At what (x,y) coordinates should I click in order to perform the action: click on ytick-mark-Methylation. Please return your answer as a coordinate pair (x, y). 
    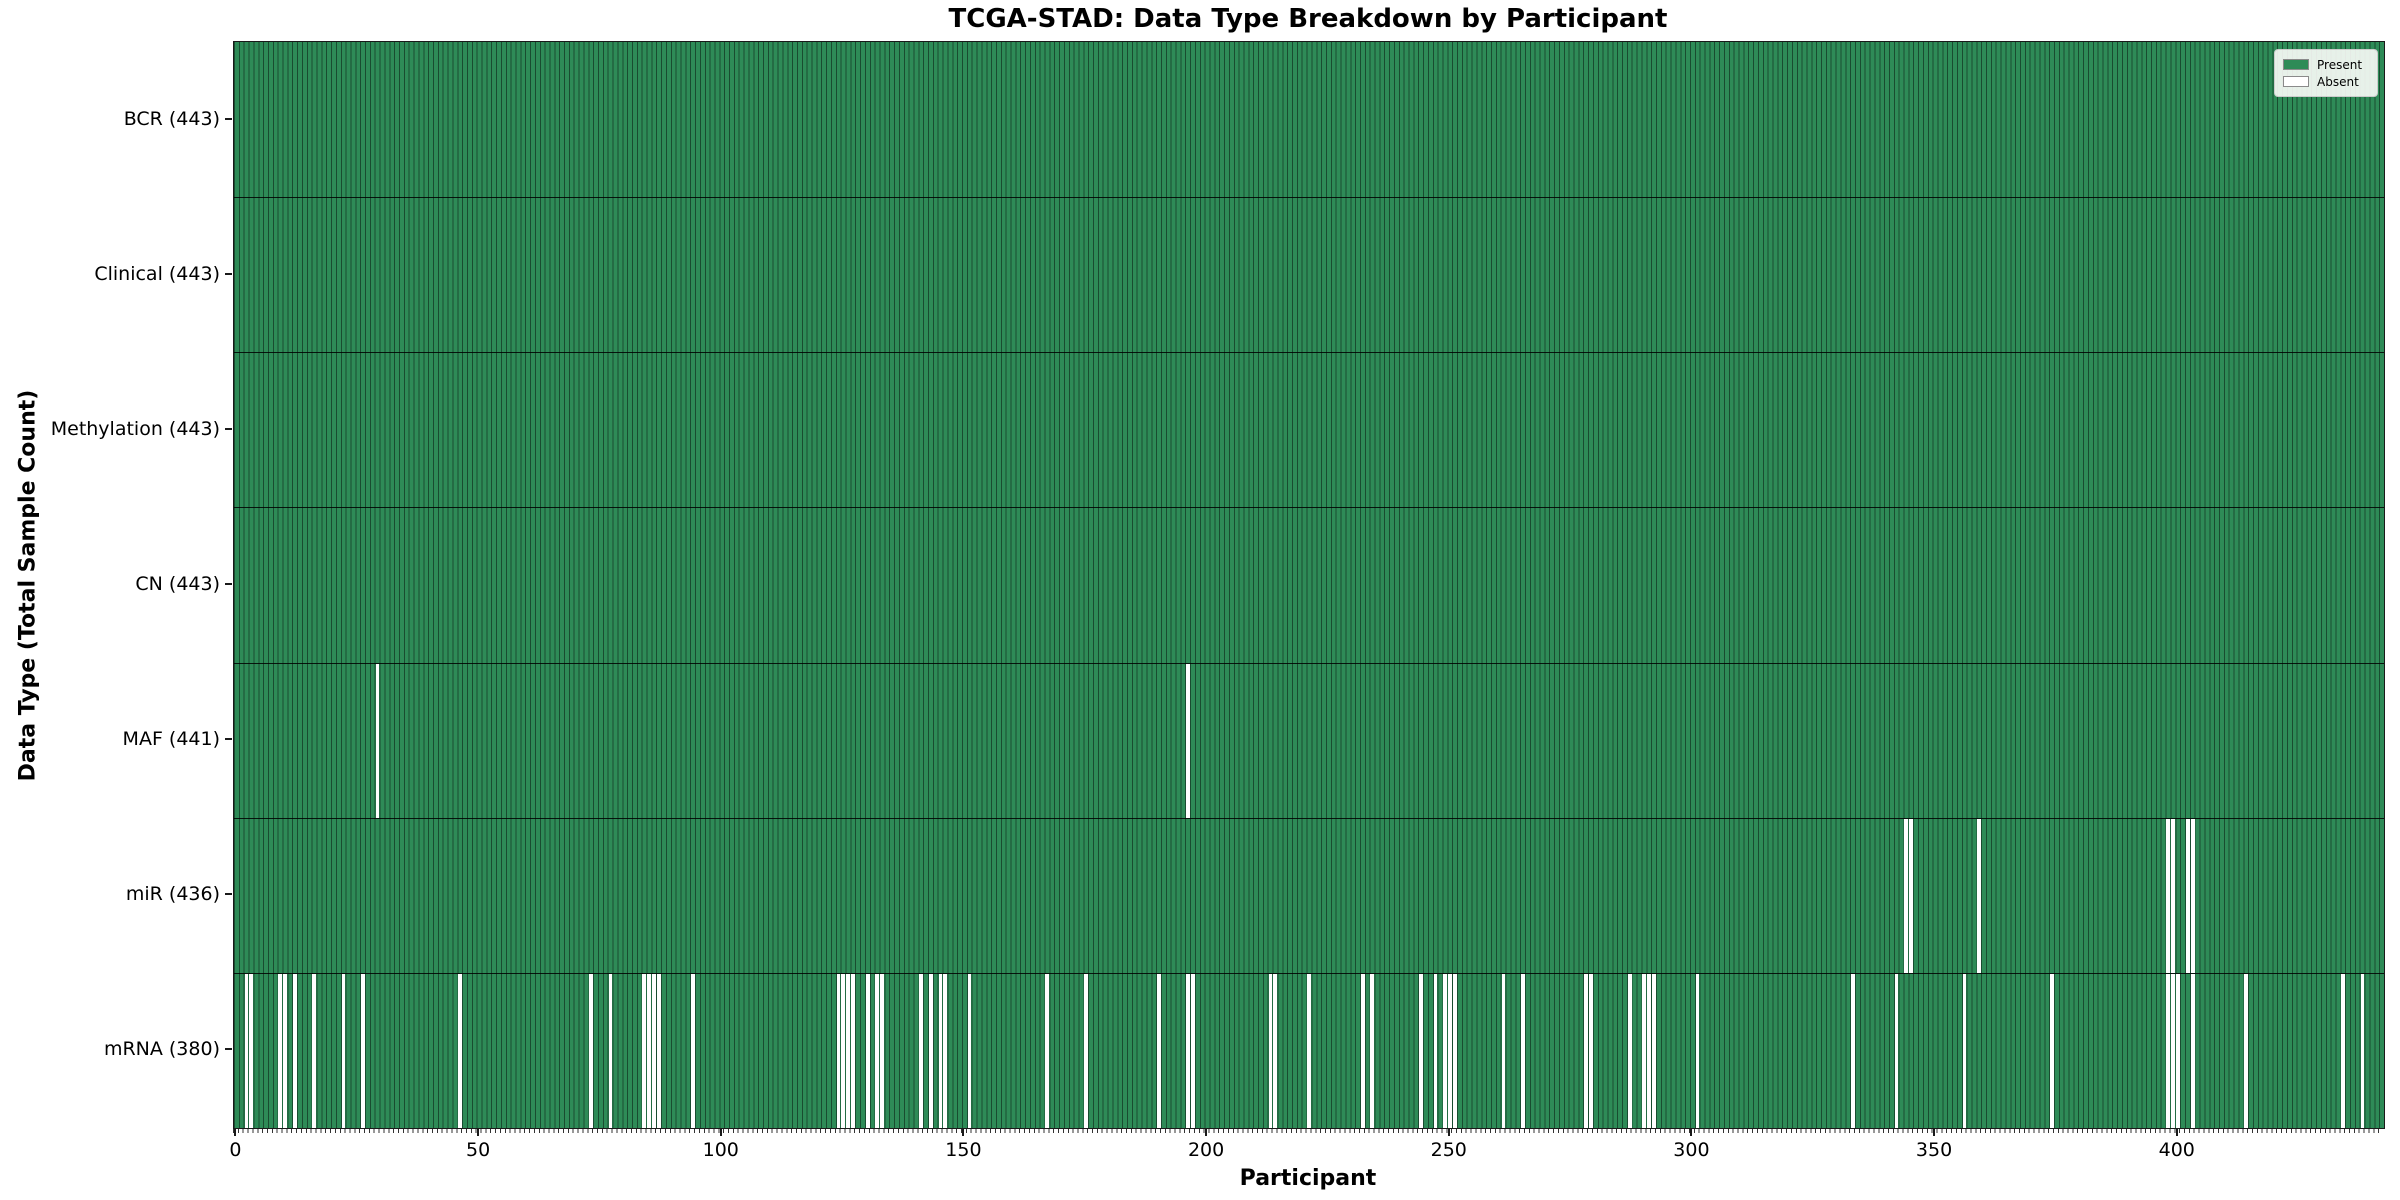
    Looking at the image, I should click on (228, 428).